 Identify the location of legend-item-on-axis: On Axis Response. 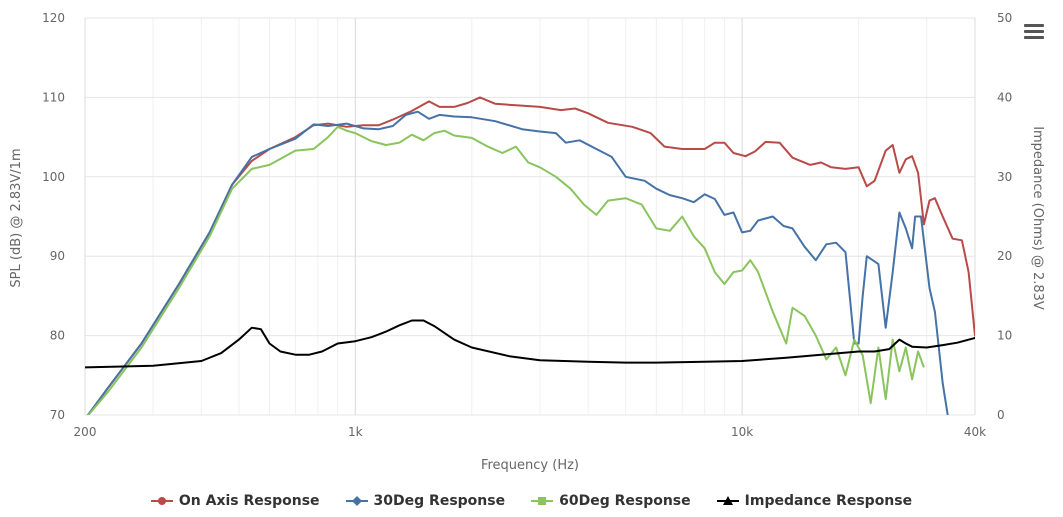
(235, 501).